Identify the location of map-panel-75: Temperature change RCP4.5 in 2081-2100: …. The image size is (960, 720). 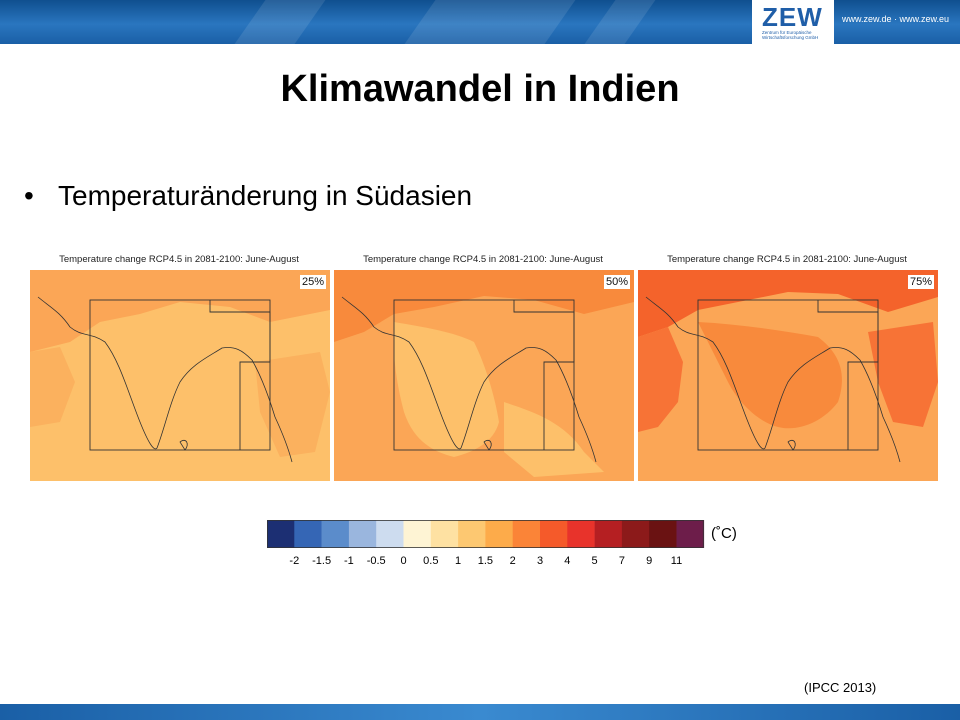
(788, 366).